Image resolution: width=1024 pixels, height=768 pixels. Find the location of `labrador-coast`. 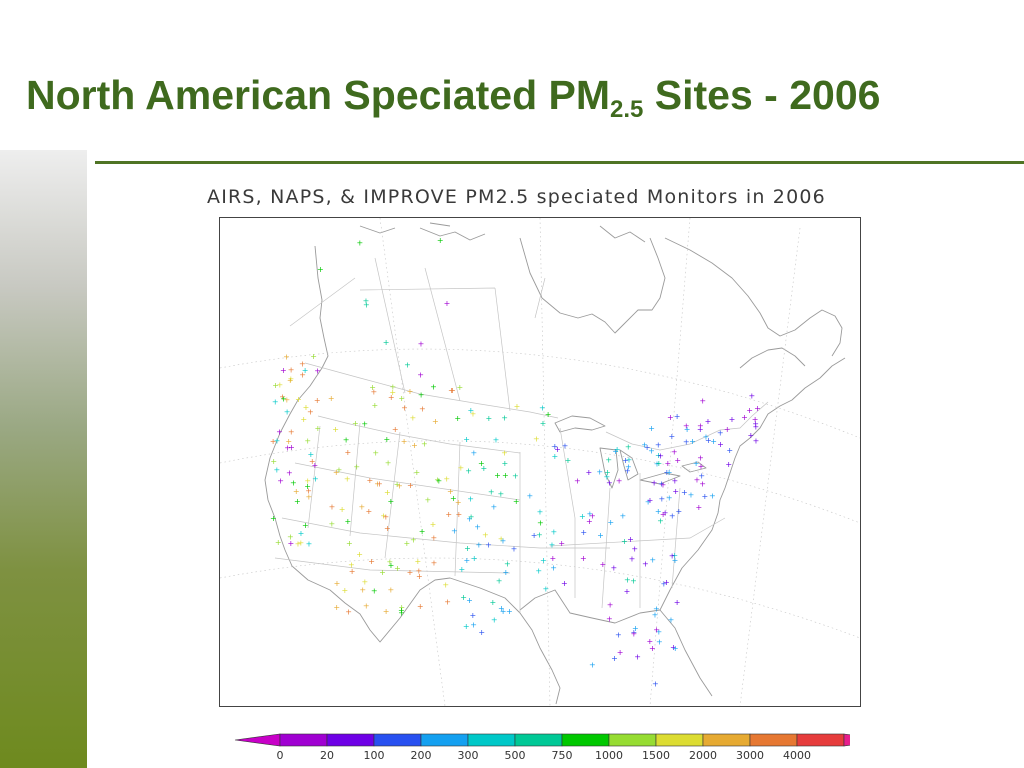

labrador-coast is located at coordinates (753, 297).